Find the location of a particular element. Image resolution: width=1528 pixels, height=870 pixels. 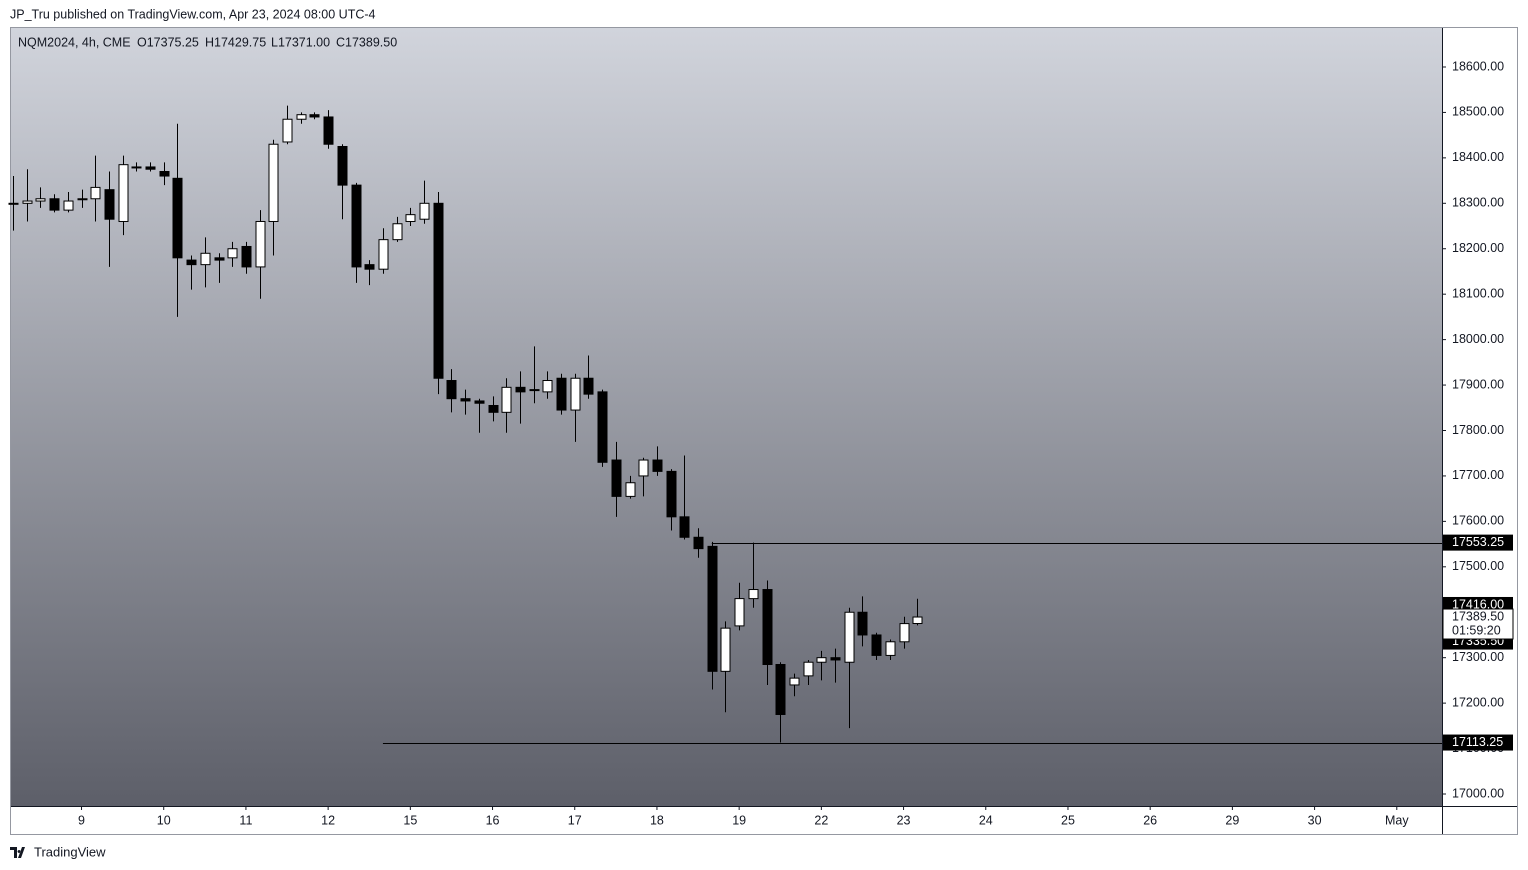

countdown: 01:59:20 is located at coordinates (1476, 630).